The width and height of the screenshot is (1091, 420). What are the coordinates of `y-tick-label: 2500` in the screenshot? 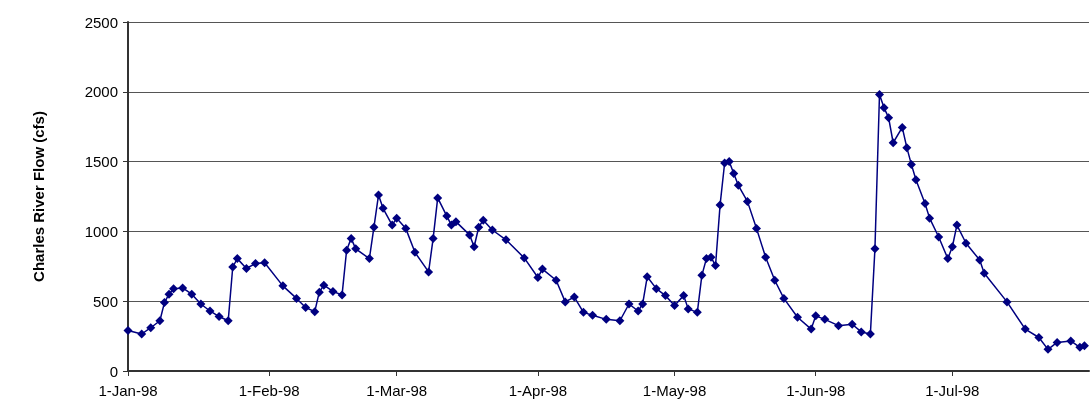 It's located at (101, 22).